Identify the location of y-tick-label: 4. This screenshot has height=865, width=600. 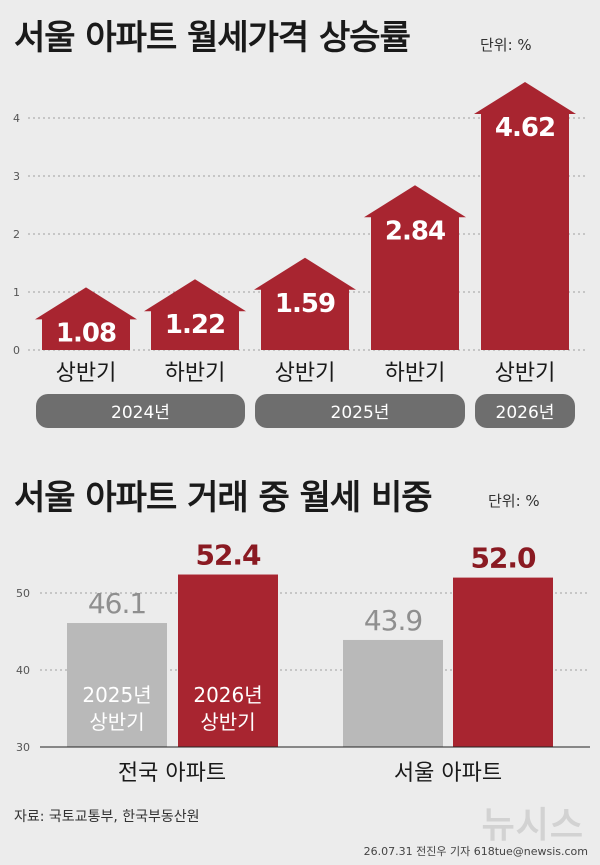
(16, 118).